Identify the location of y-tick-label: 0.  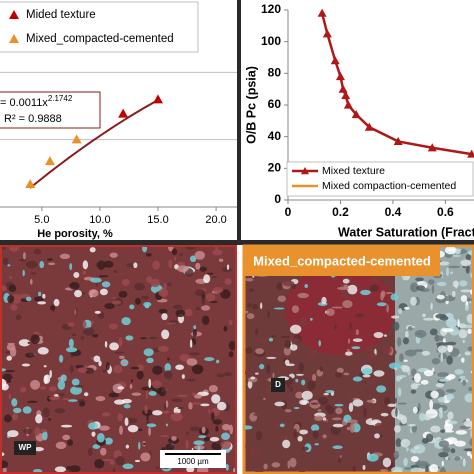
(277, 199).